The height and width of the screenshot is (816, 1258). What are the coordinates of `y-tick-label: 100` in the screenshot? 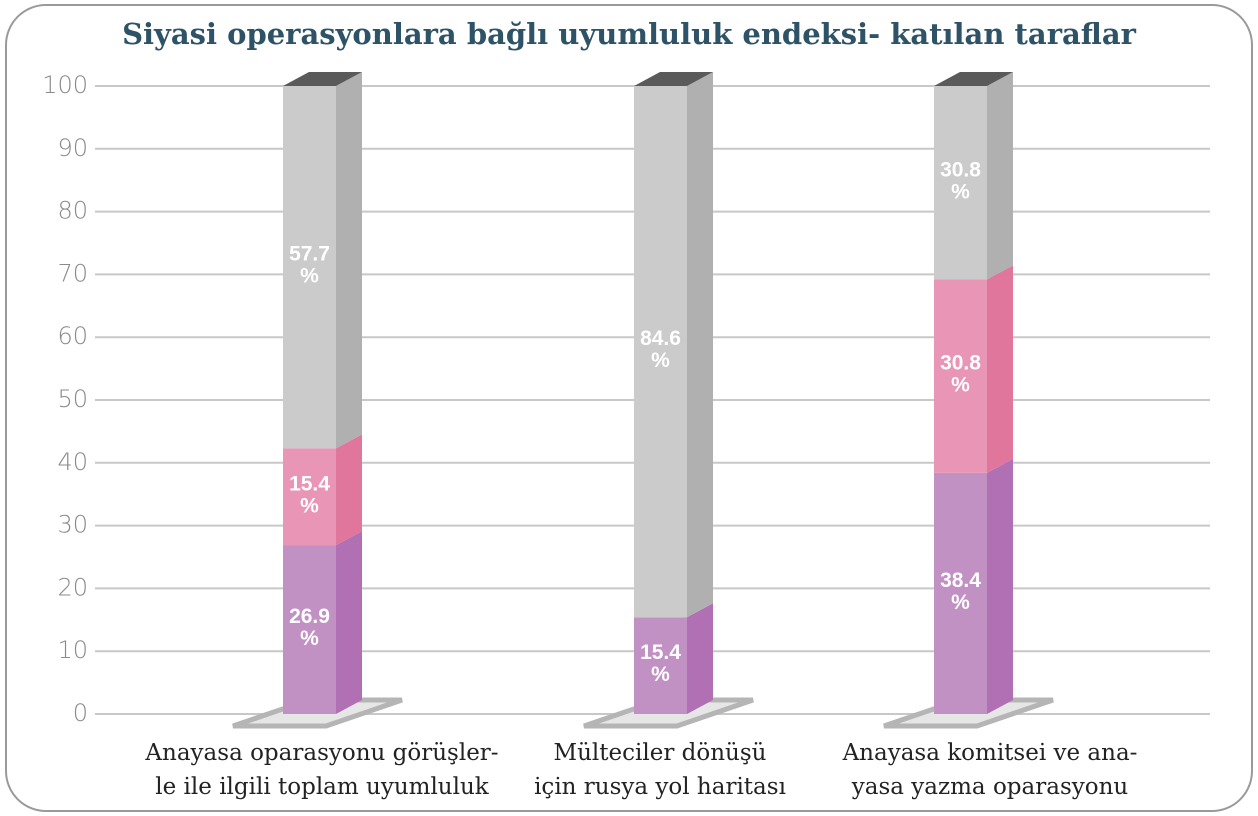 It's located at (65, 85).